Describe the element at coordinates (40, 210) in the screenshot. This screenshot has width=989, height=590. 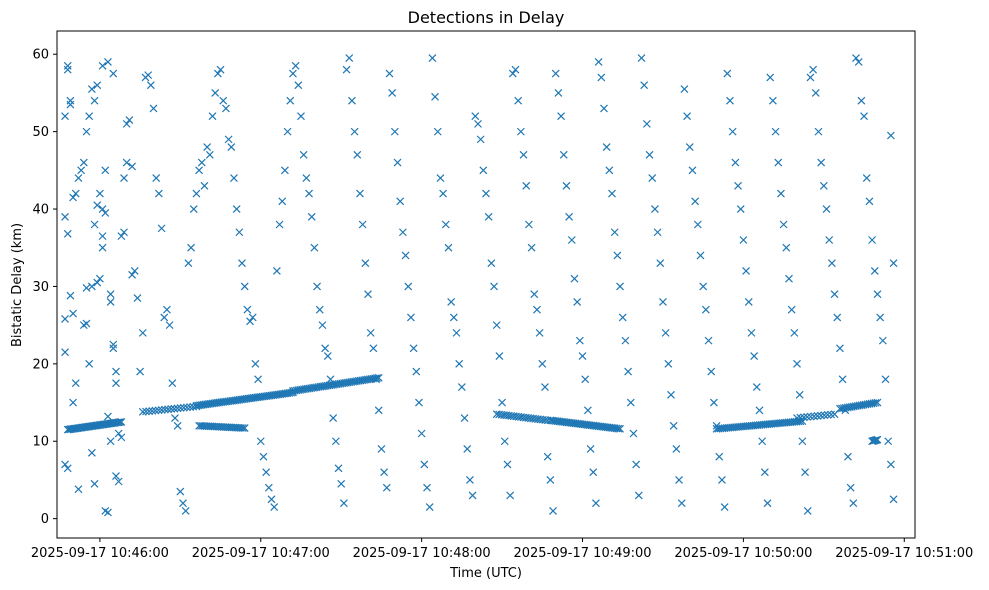
I see `y-tick-label: 40` at that location.